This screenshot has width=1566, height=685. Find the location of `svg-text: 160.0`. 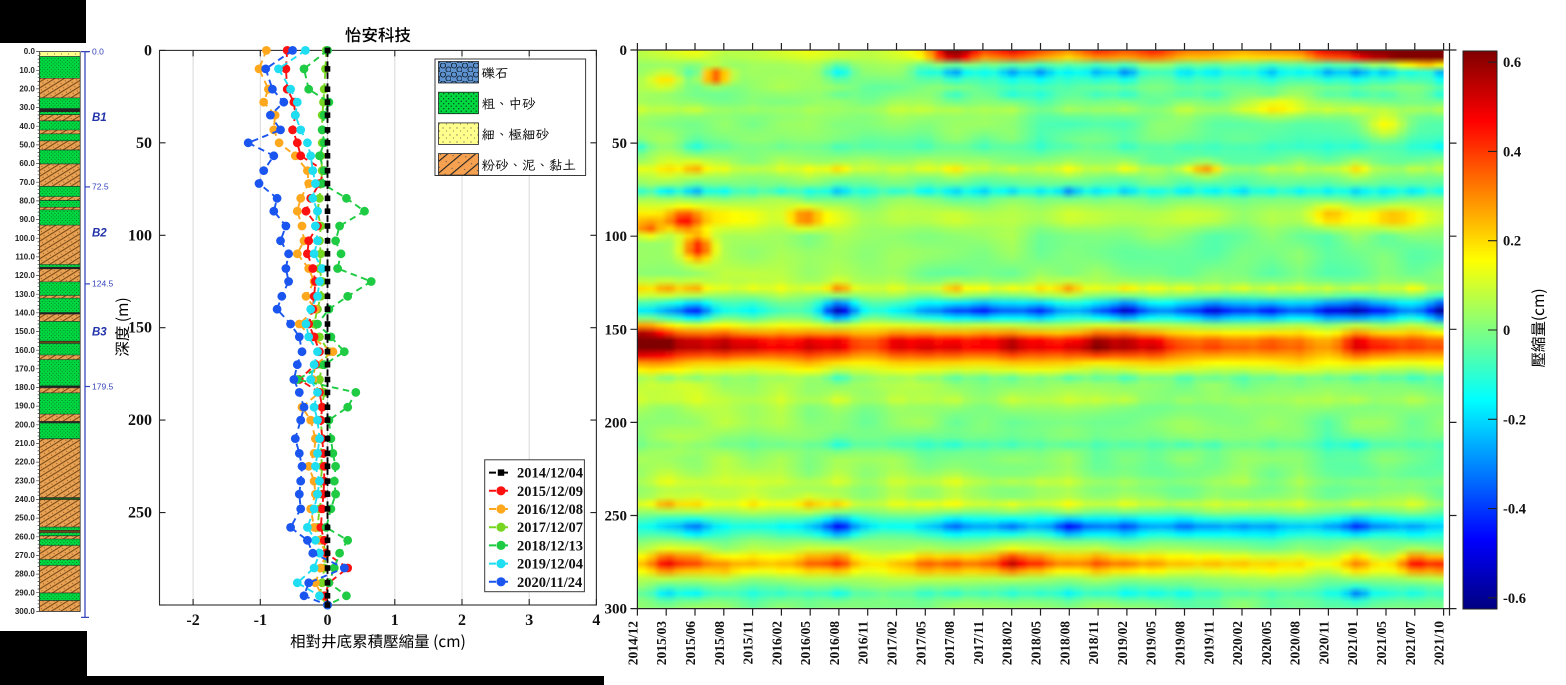

svg-text: 160.0 is located at coordinates (25, 350).